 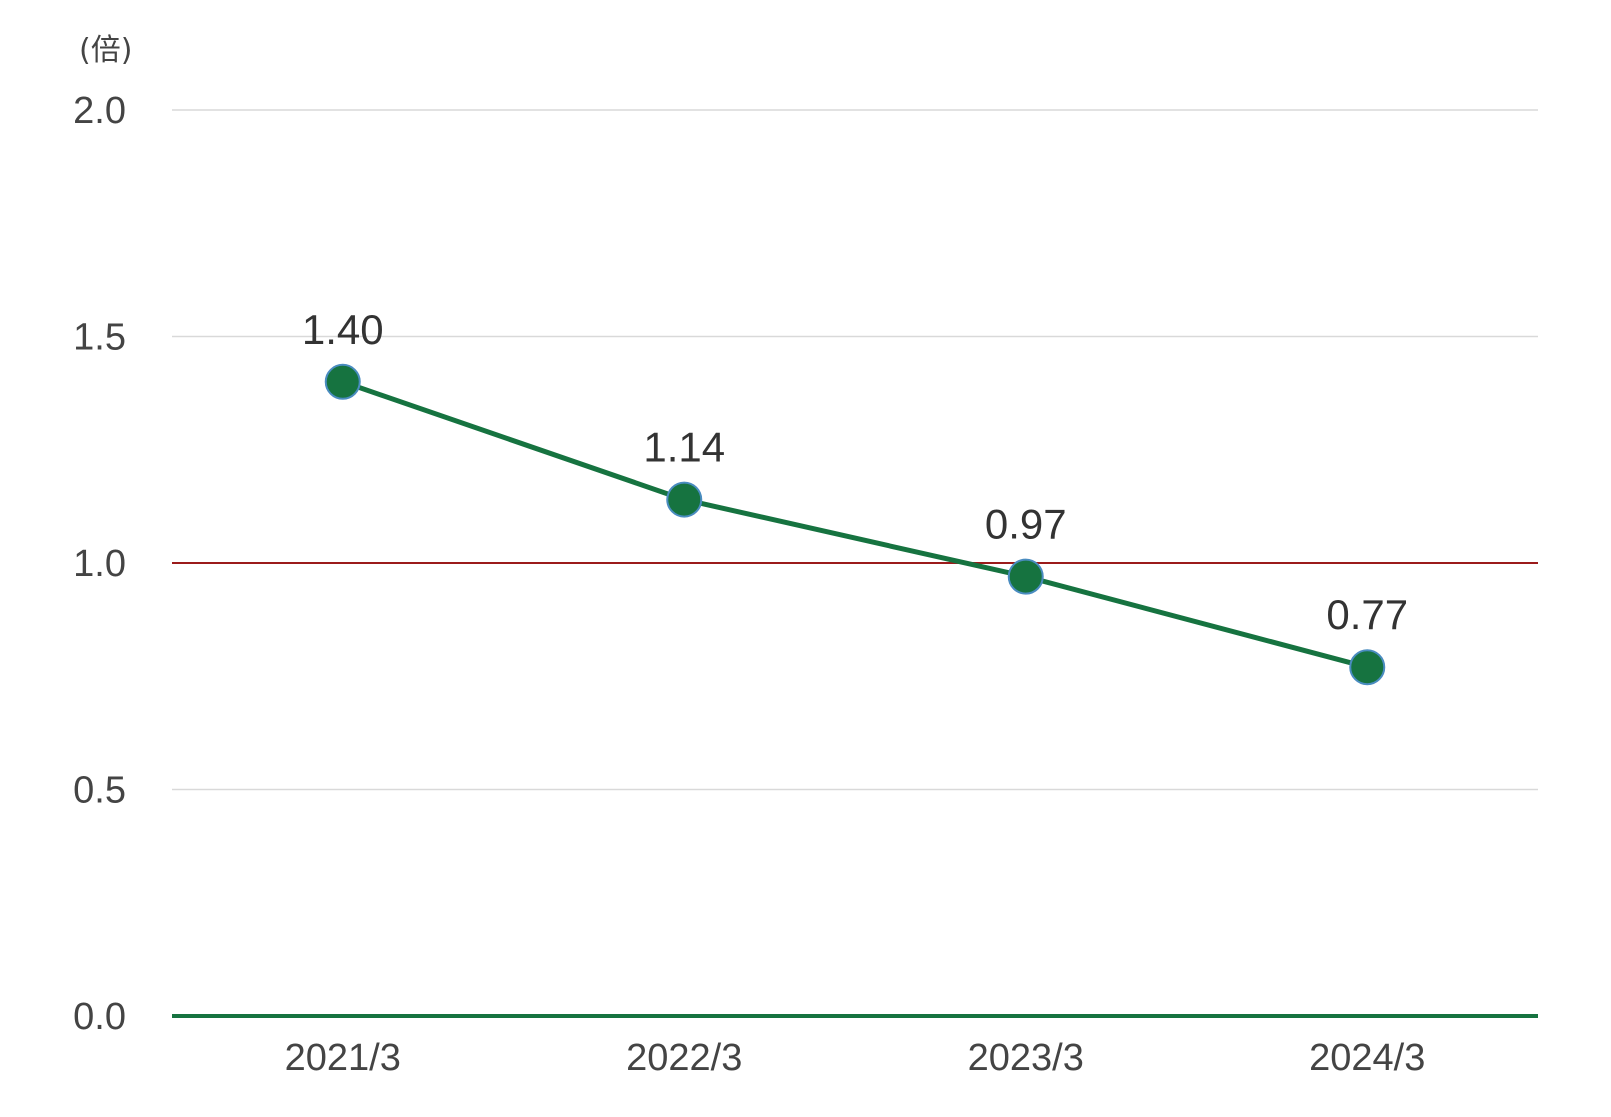 I want to click on data-label: 0.77, so click(x=1367, y=614).